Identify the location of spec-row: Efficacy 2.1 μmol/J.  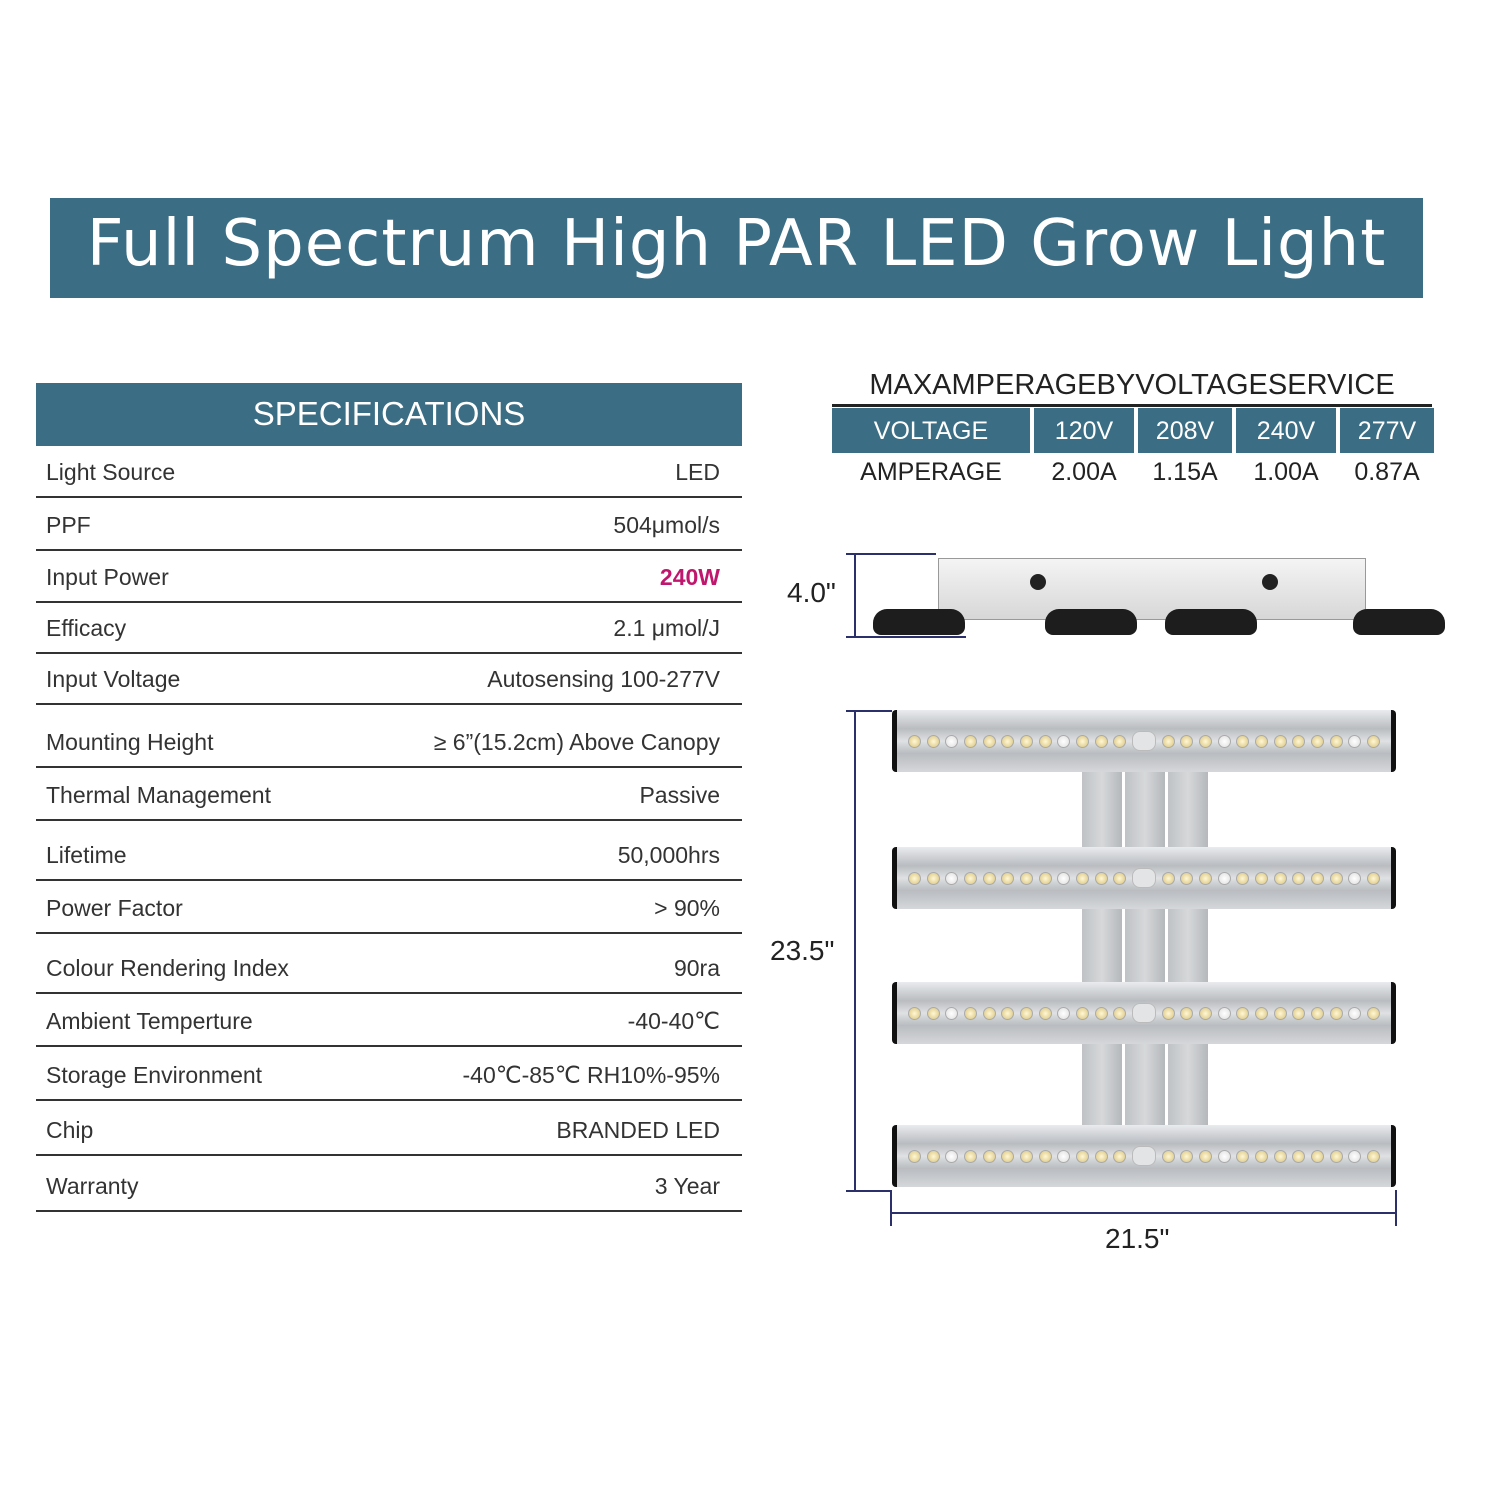
(389, 628).